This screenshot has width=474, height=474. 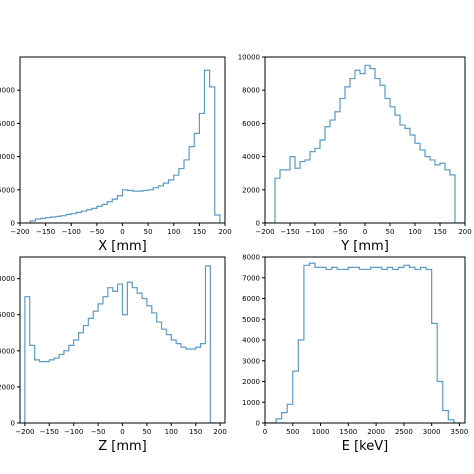 I want to click on x-tick-label: 3000, so click(x=432, y=432).